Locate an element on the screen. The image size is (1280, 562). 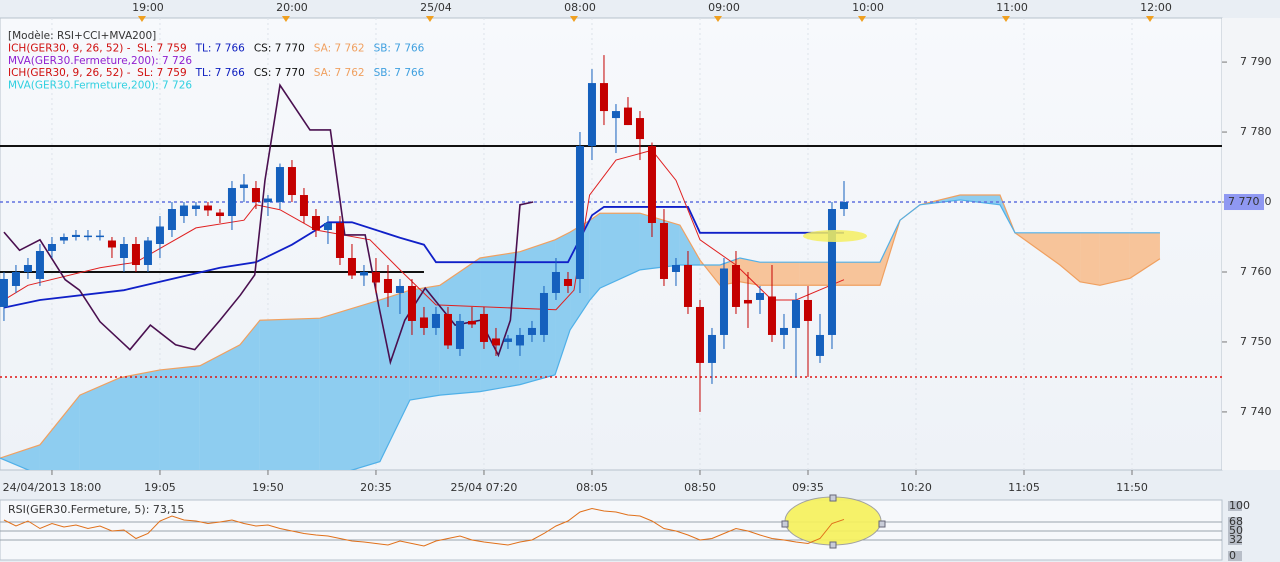
x-tick-label: 09:35 is located at coordinates (808, 487).